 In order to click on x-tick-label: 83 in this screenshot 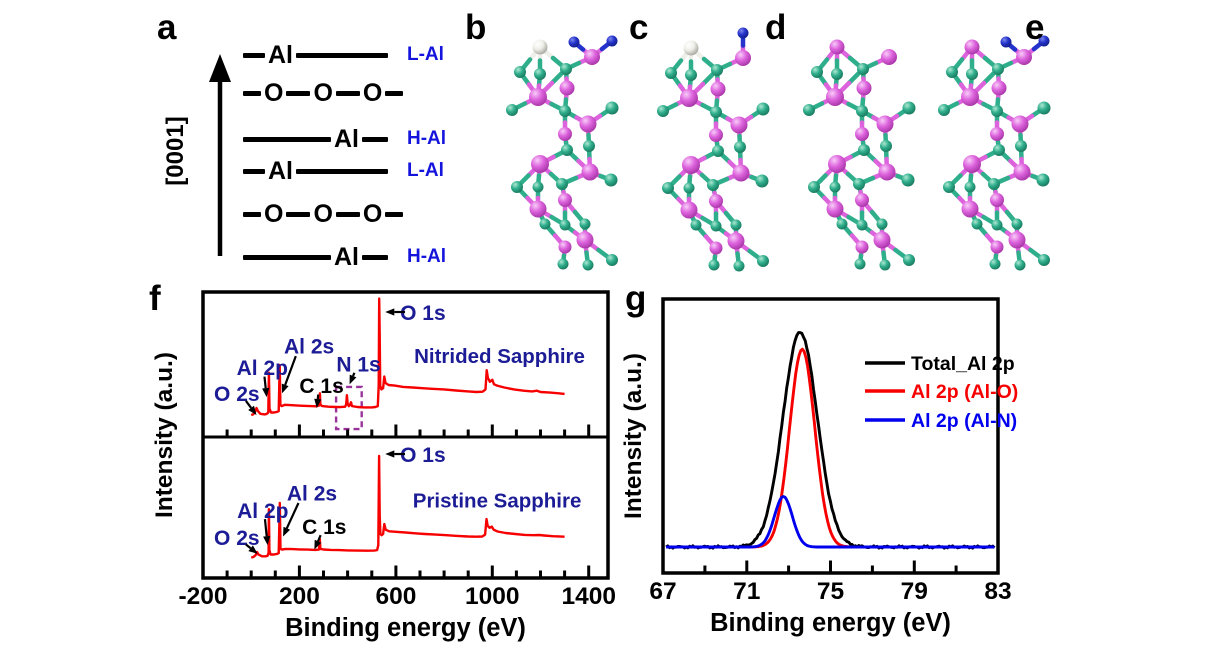, I will do `click(997, 591)`.